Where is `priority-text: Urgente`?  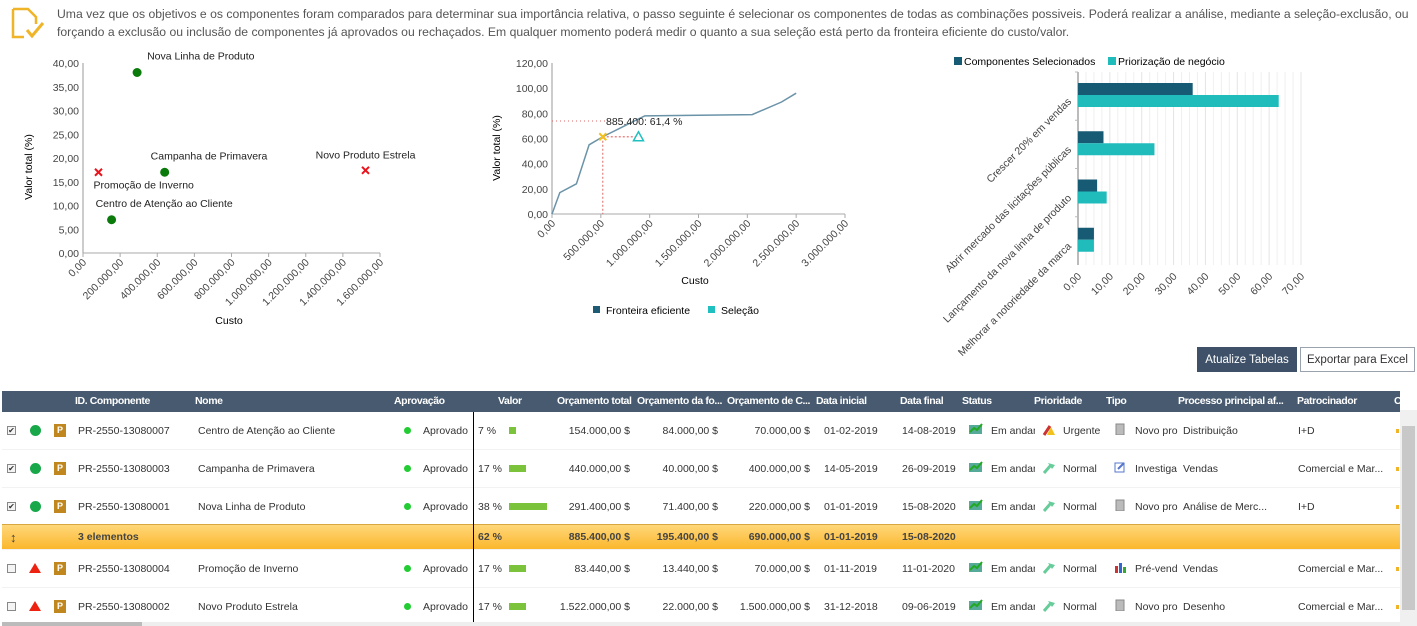
priority-text: Urgente is located at coordinates (1082, 431).